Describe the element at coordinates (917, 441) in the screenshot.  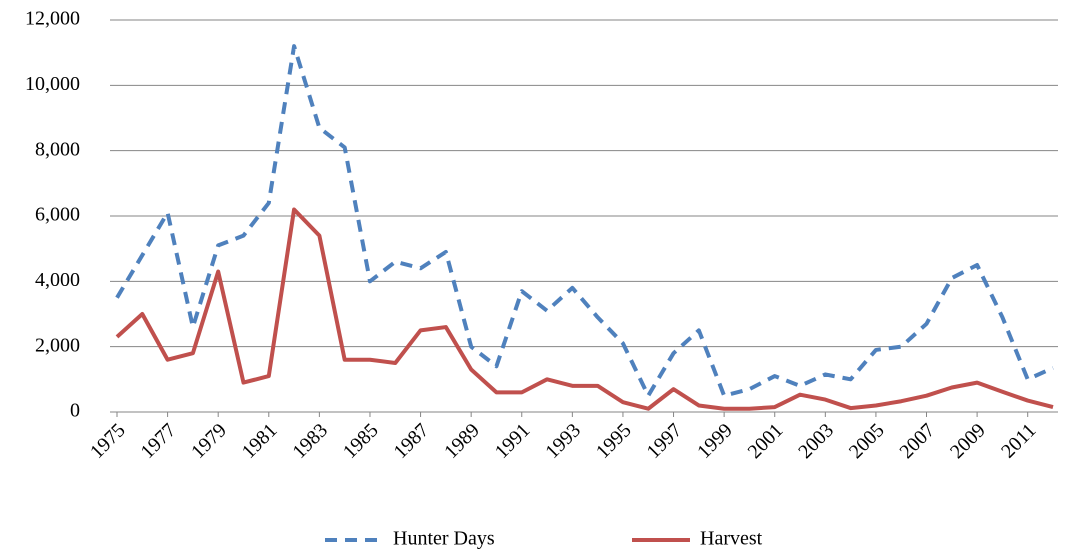
I see `x-tick-label: 2007` at that location.